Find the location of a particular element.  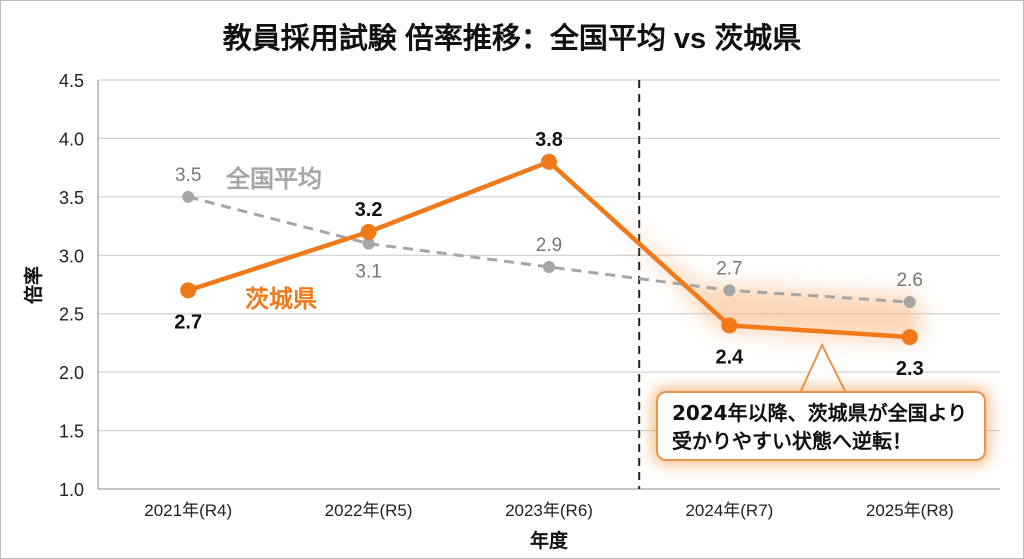

y-axis-label: 倍率 is located at coordinates (33, 285).